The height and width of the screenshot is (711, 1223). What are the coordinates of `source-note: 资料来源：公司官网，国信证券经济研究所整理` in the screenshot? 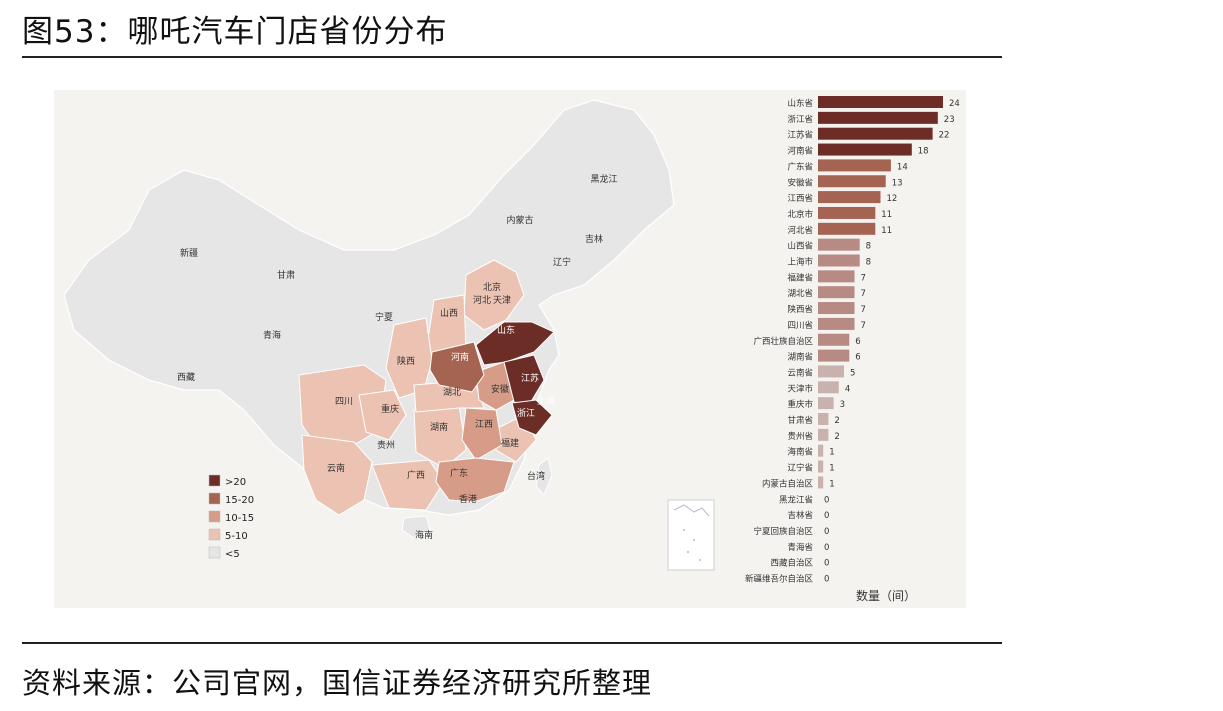 It's located at (337, 683).